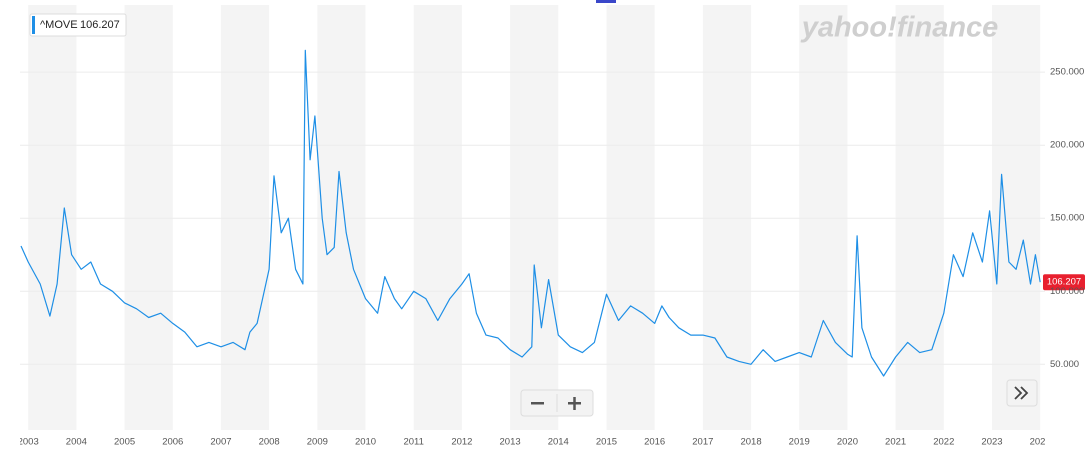 The image size is (1090, 454). What do you see at coordinates (76, 442) in the screenshot?
I see `x-tick-label: 2004` at bounding box center [76, 442].